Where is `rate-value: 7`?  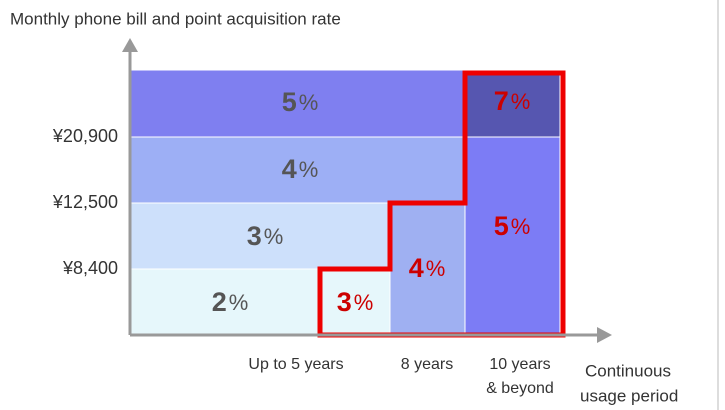
rate-value: 7 is located at coordinates (501, 101).